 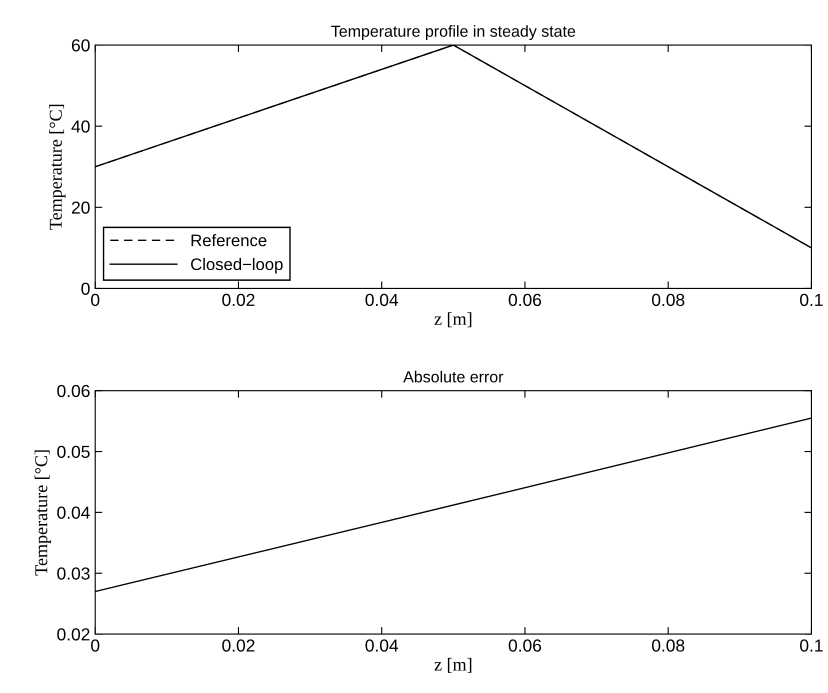 What do you see at coordinates (73, 391) in the screenshot?
I see `y-tick-label: 0.06` at bounding box center [73, 391].